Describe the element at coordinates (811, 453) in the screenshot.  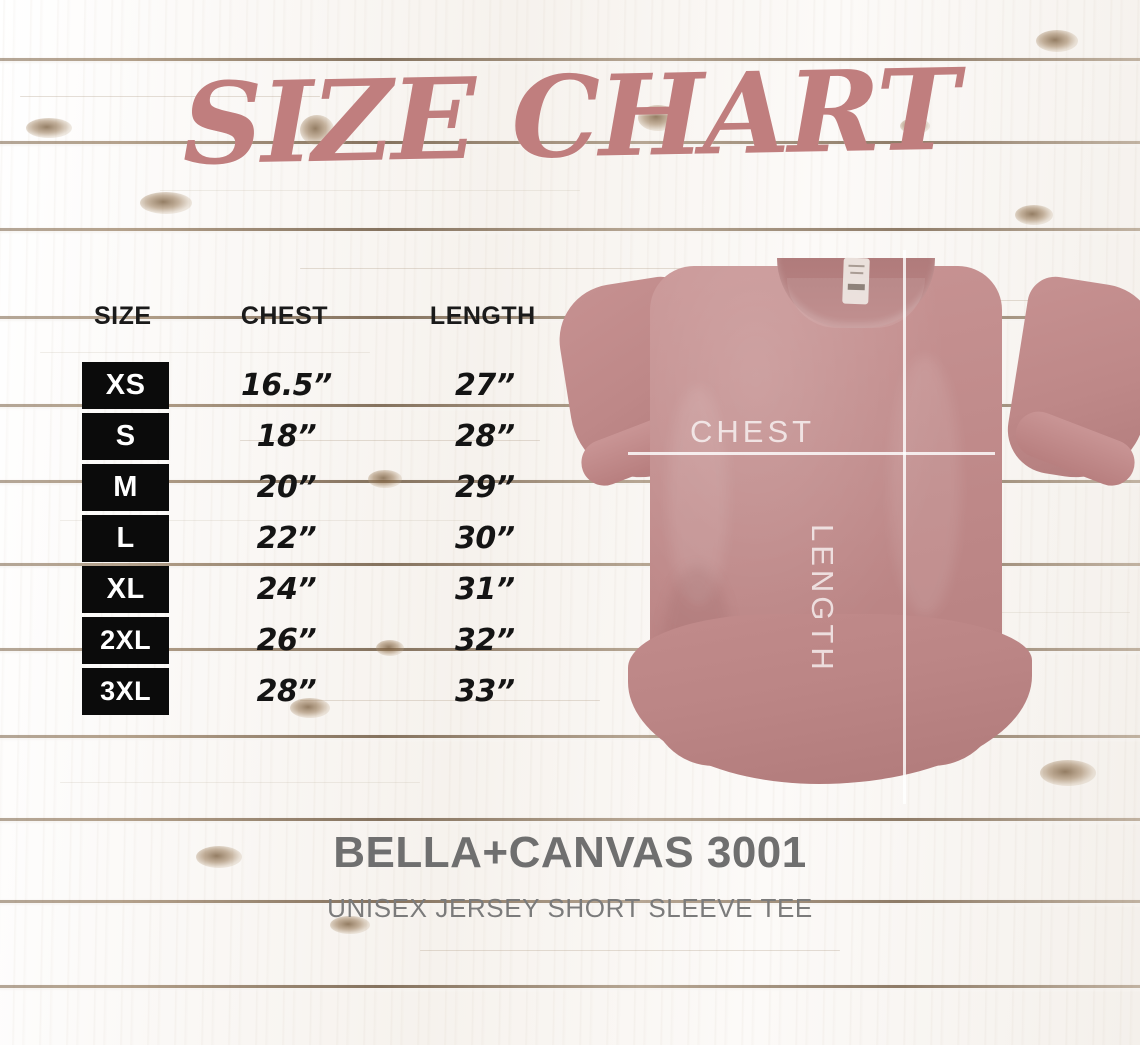
I see `chest-measurement-line` at that location.